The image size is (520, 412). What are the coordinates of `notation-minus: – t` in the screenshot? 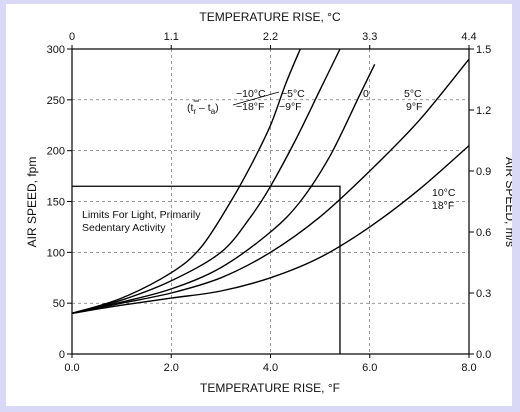 It's located at (203, 108).